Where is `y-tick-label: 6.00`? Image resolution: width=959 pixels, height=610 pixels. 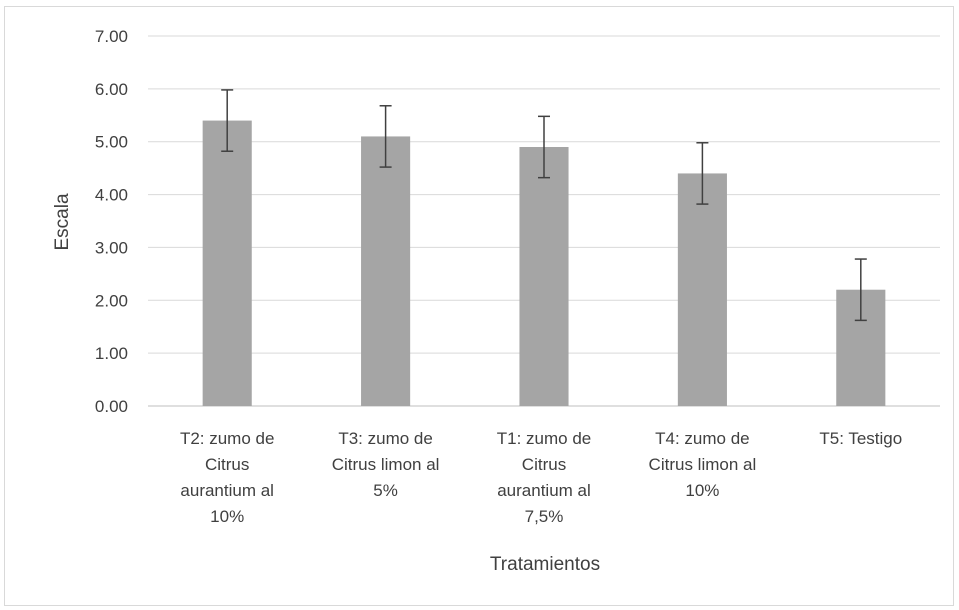 y-tick-label: 6.00 is located at coordinates (111, 89).